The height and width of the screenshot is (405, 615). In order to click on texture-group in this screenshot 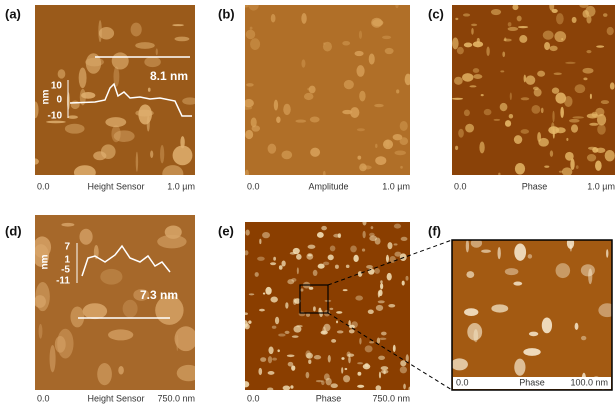, I will do `click(327, 90)`.